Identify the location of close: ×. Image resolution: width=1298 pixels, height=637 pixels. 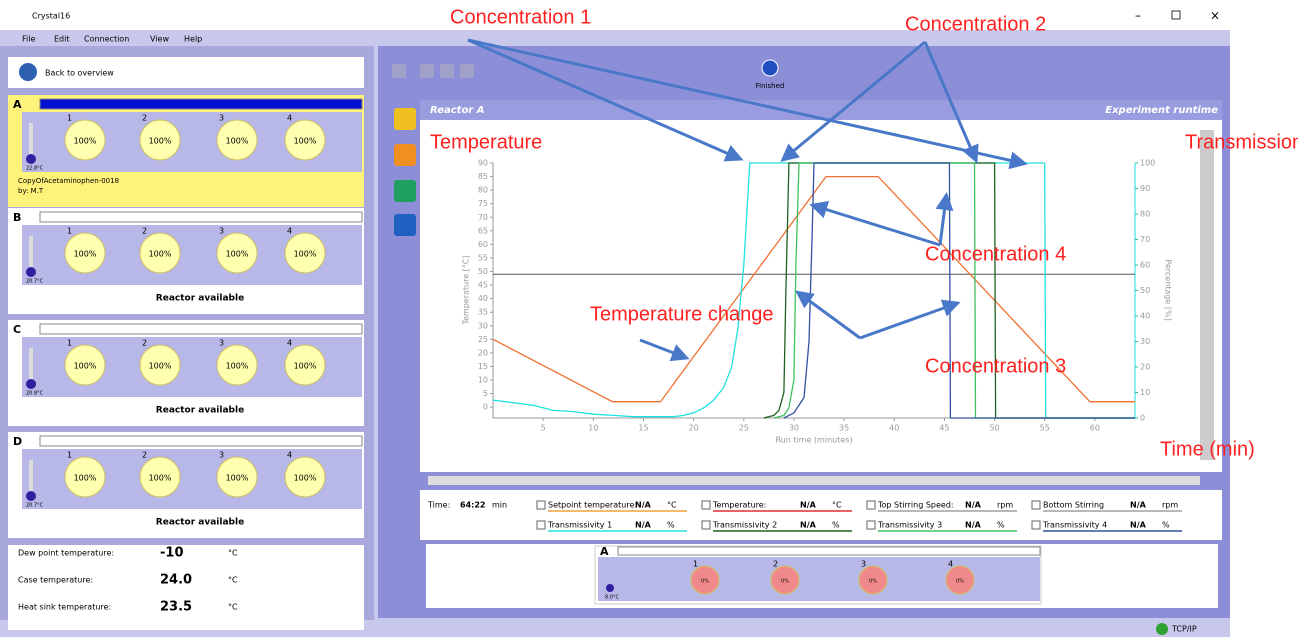
(1215, 16).